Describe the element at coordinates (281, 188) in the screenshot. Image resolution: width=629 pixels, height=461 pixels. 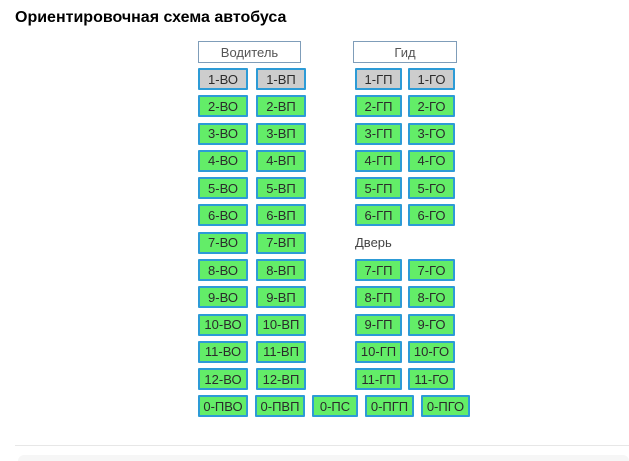
I see `seat-5-vp: 5-ВП` at that location.